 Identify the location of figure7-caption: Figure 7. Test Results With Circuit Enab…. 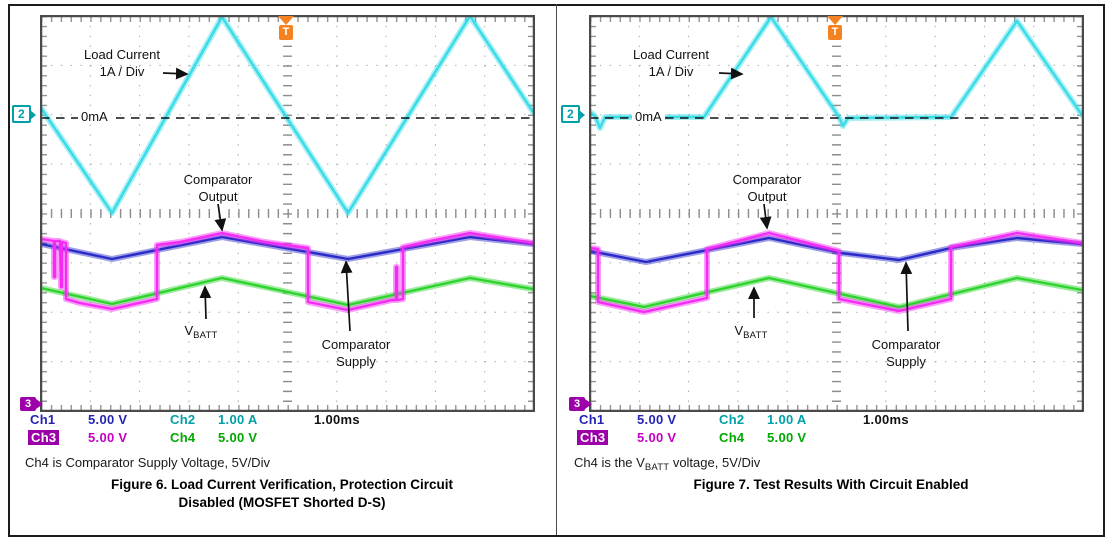
(831, 484).